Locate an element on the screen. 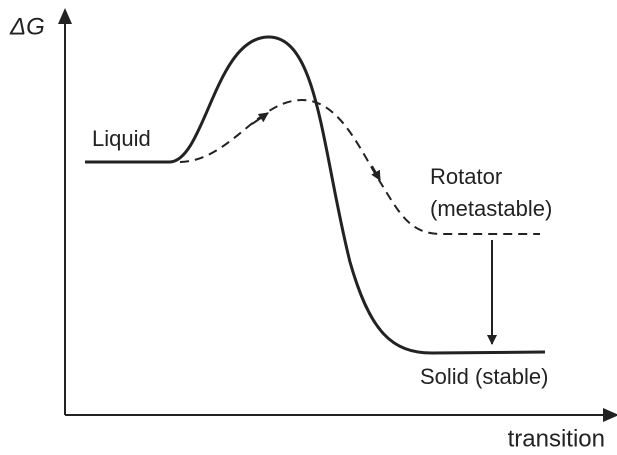 This screenshot has width=617, height=455. x-axis-arrow is located at coordinates (610, 415).